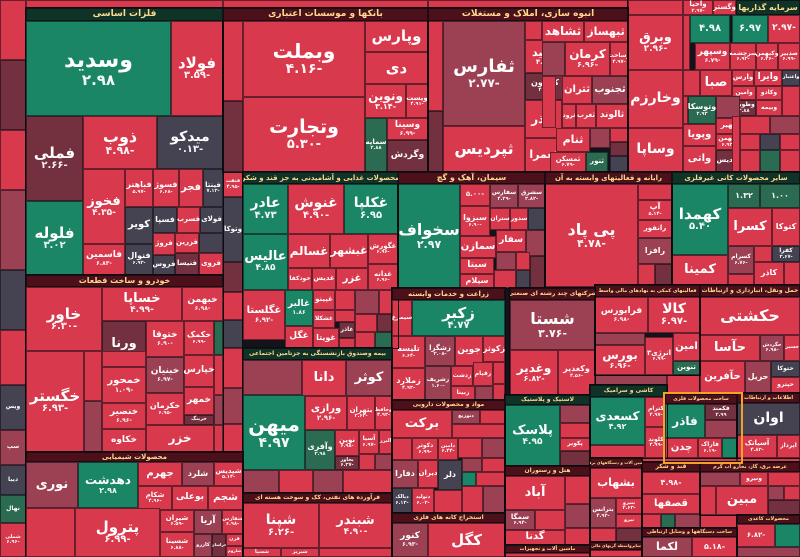 The width and height of the screenshot is (800, 557). Describe the element at coordinates (361, 413) in the screenshot. I see `stock-tile-بتهران: بتهران -۳.۶۳` at that location.